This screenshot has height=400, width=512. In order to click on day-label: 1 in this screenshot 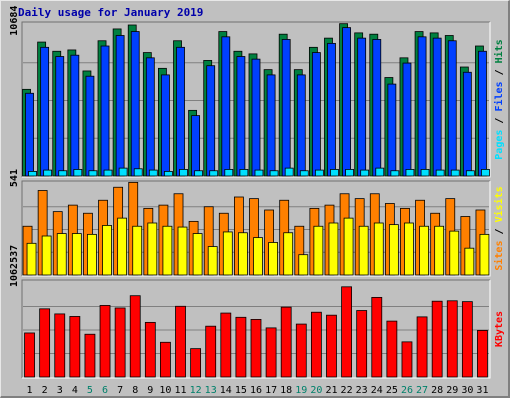, I will do `click(30, 390)`.